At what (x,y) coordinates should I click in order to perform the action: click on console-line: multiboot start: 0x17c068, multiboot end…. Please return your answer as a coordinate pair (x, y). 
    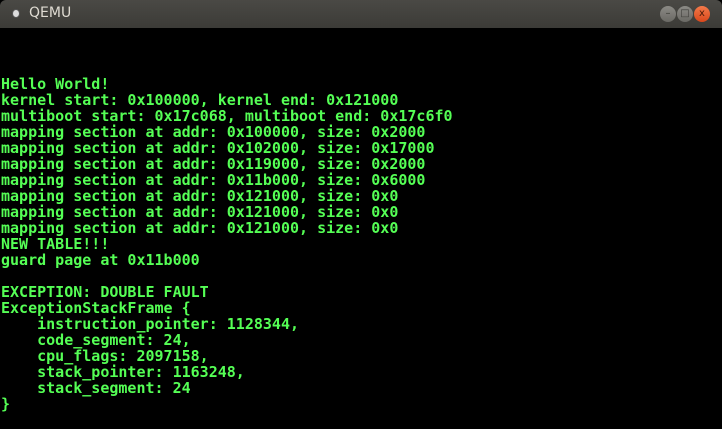
    Looking at the image, I should click on (227, 116).